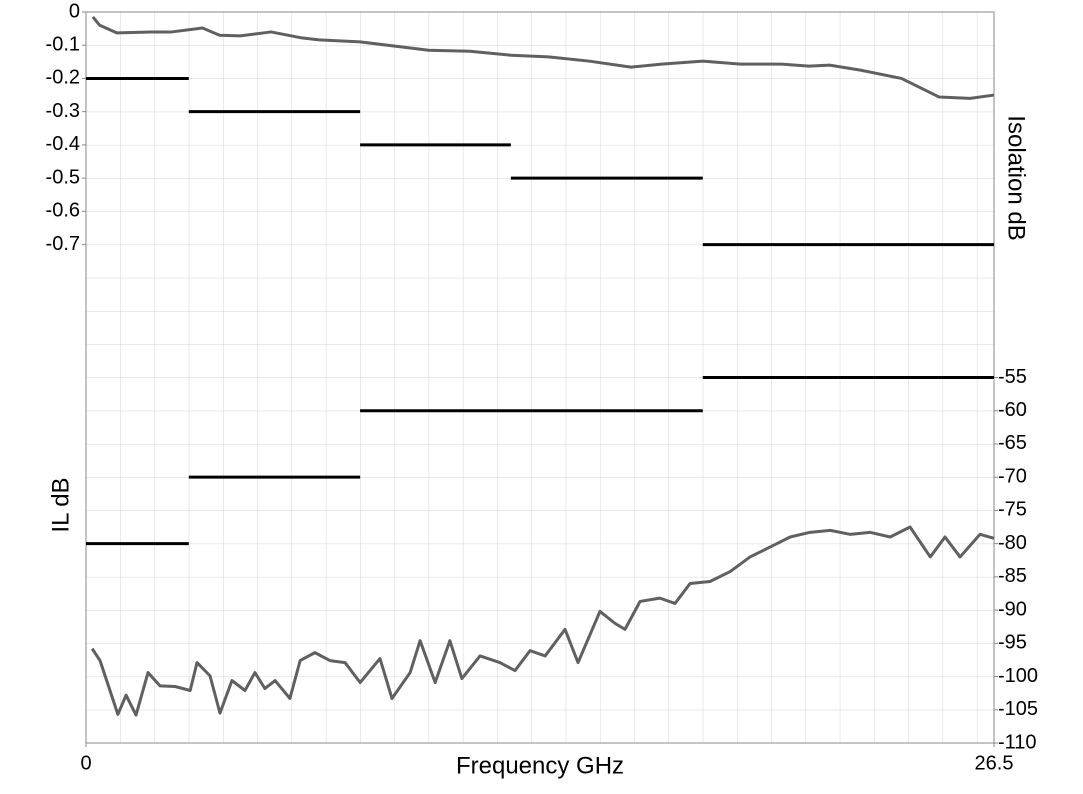 This screenshot has height=794, width=1083. Describe the element at coordinates (1012, 609) in the screenshot. I see `y2-tick-label: -90` at that location.